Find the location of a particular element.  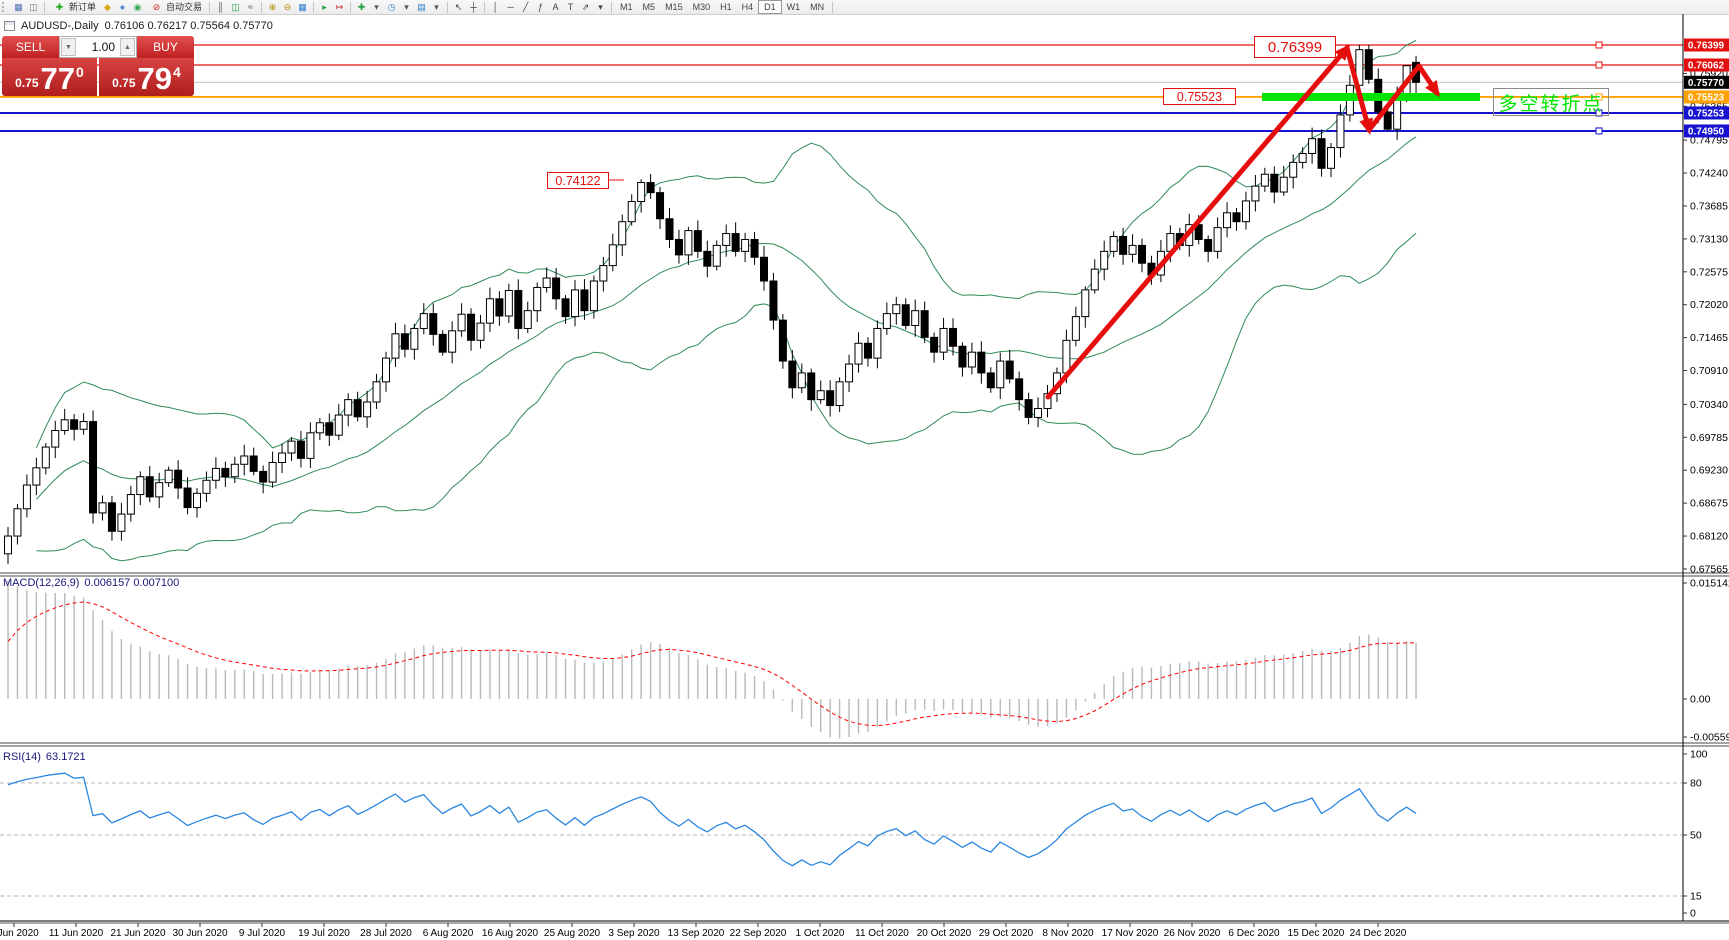

sell-price-sup: 0 is located at coordinates (80, 72).